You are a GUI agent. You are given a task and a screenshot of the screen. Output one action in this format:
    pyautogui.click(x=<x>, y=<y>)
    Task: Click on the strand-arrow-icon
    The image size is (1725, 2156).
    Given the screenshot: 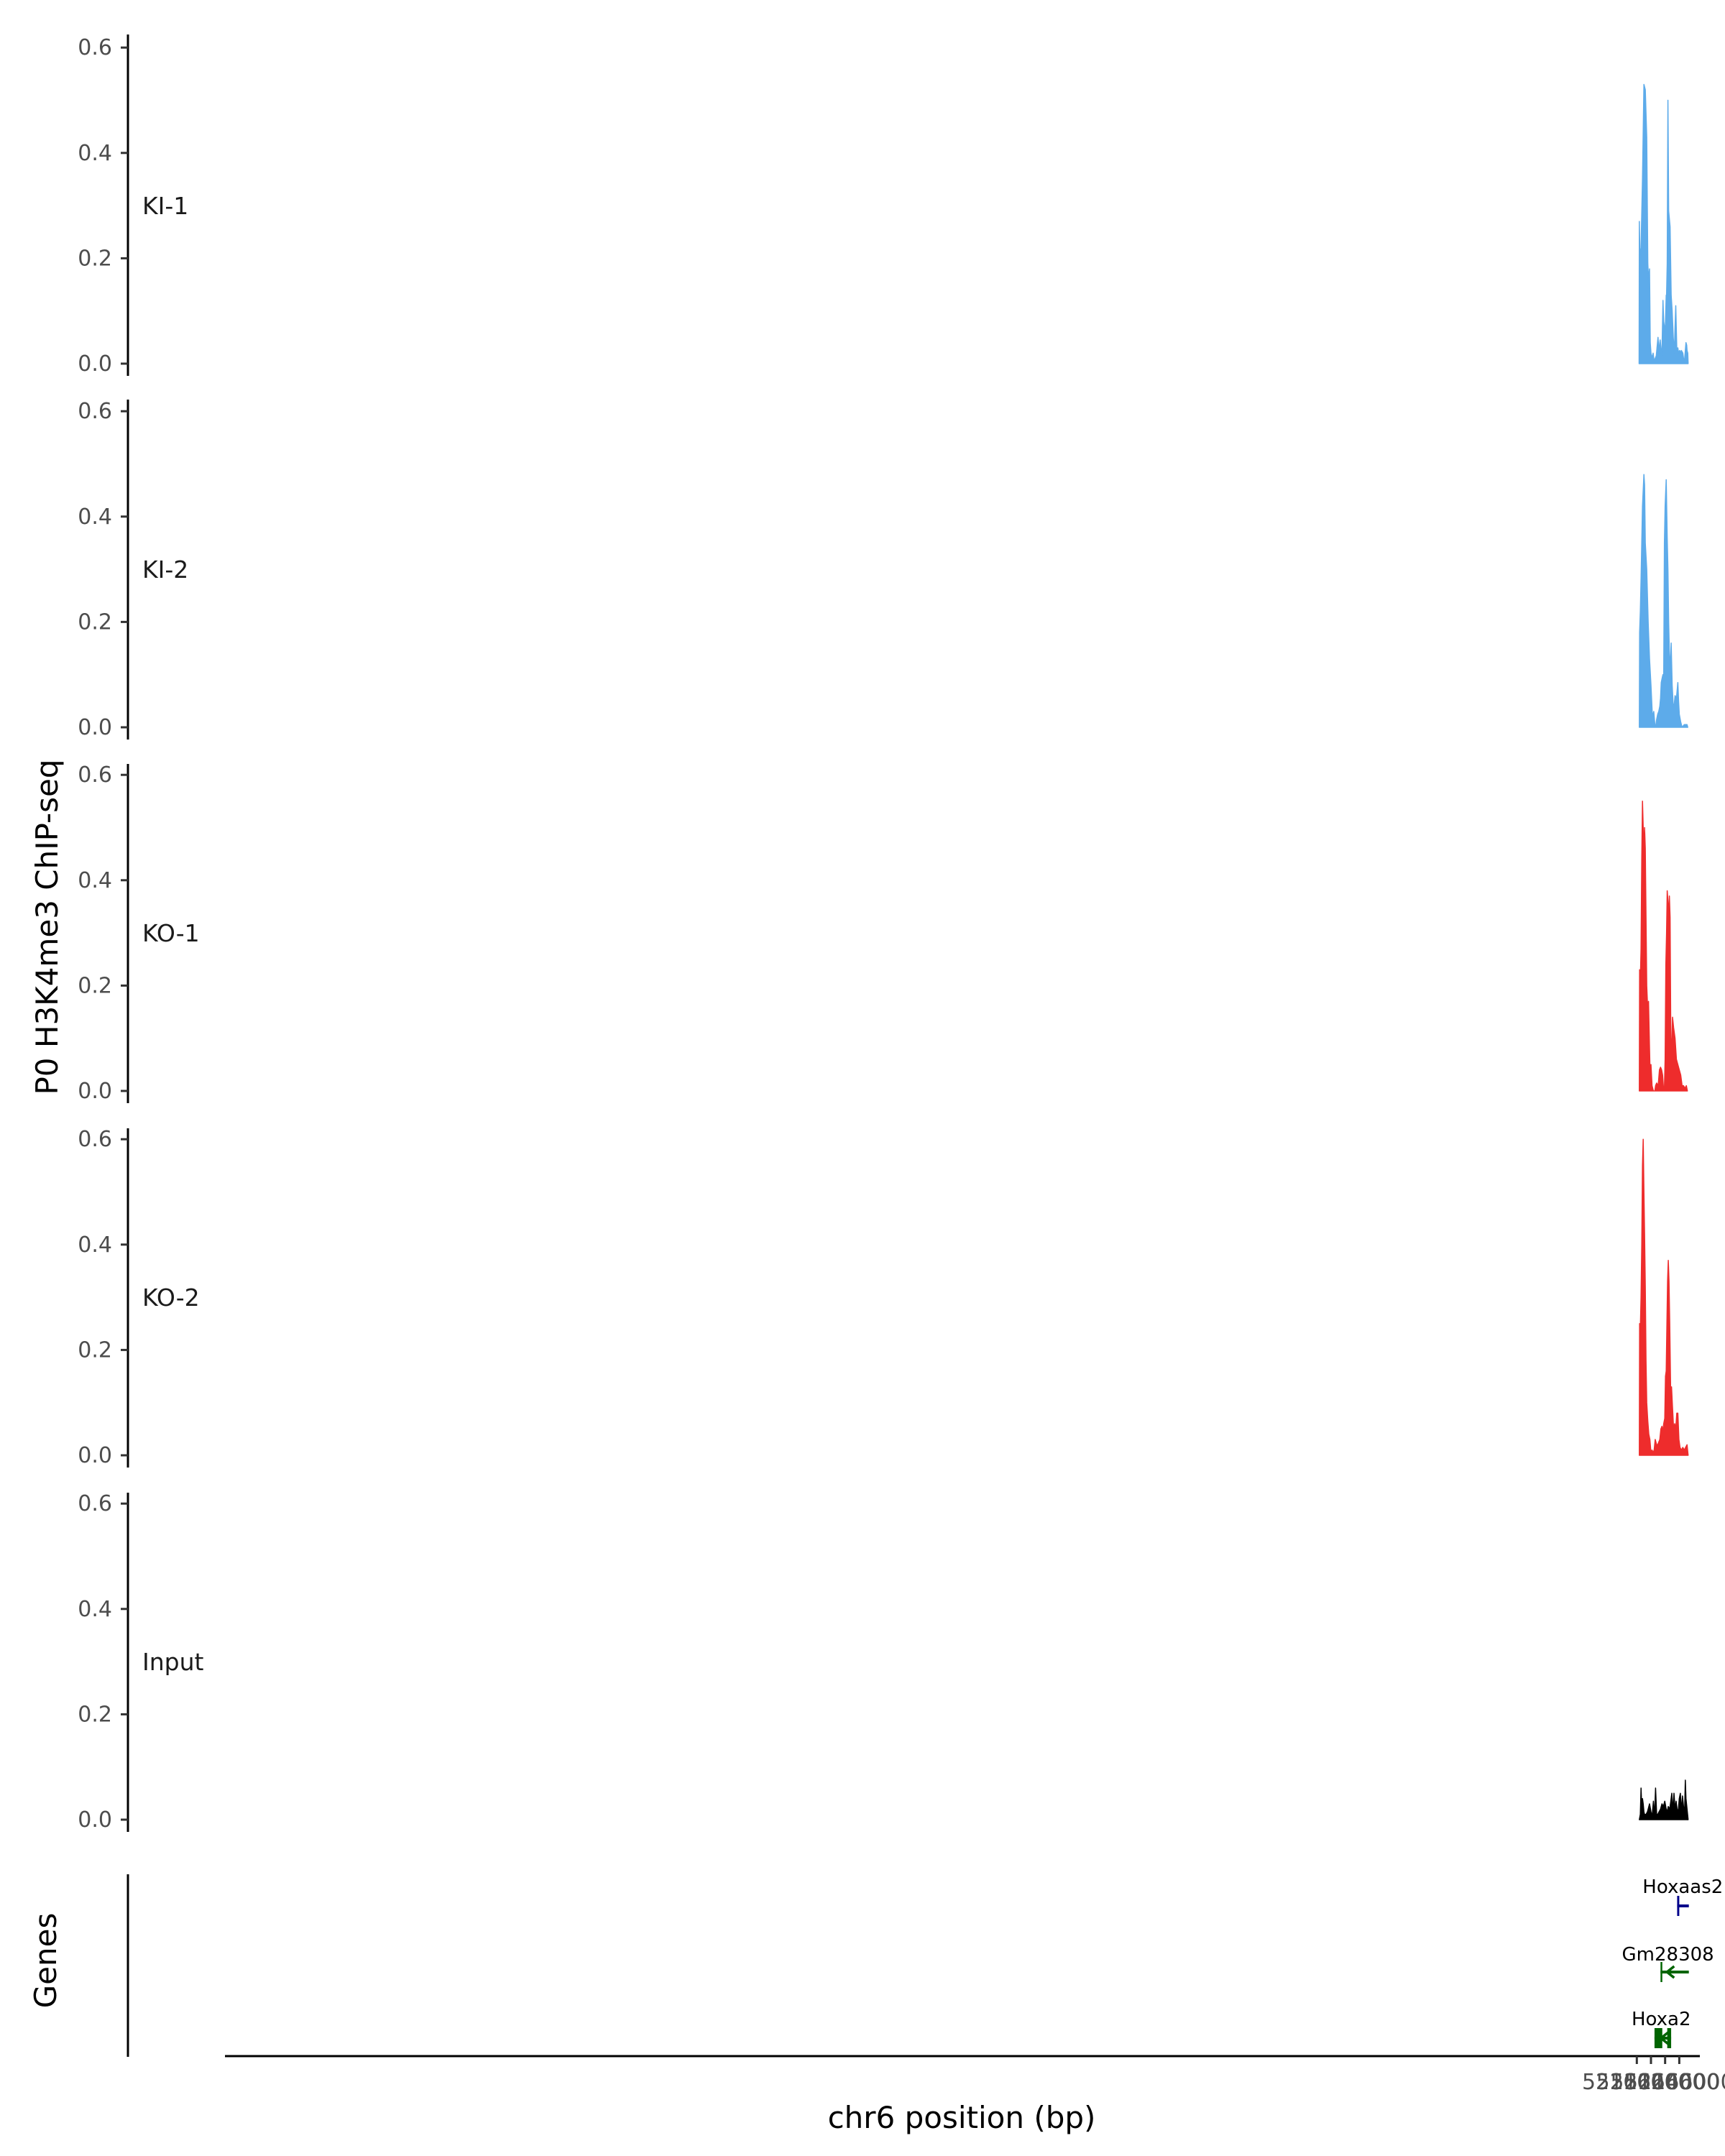 What is the action you would take?
    pyautogui.click(x=1670, y=1972)
    